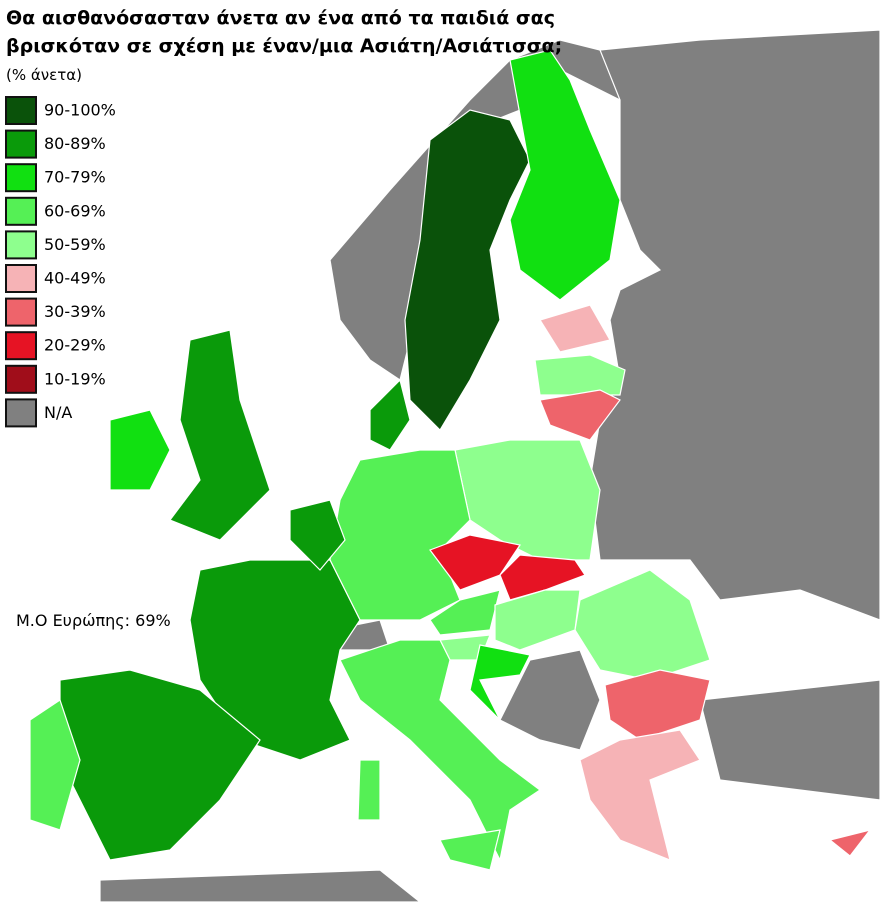  Describe the element at coordinates (75, 345) in the screenshot. I see `legend-label: 20-29%` at that location.